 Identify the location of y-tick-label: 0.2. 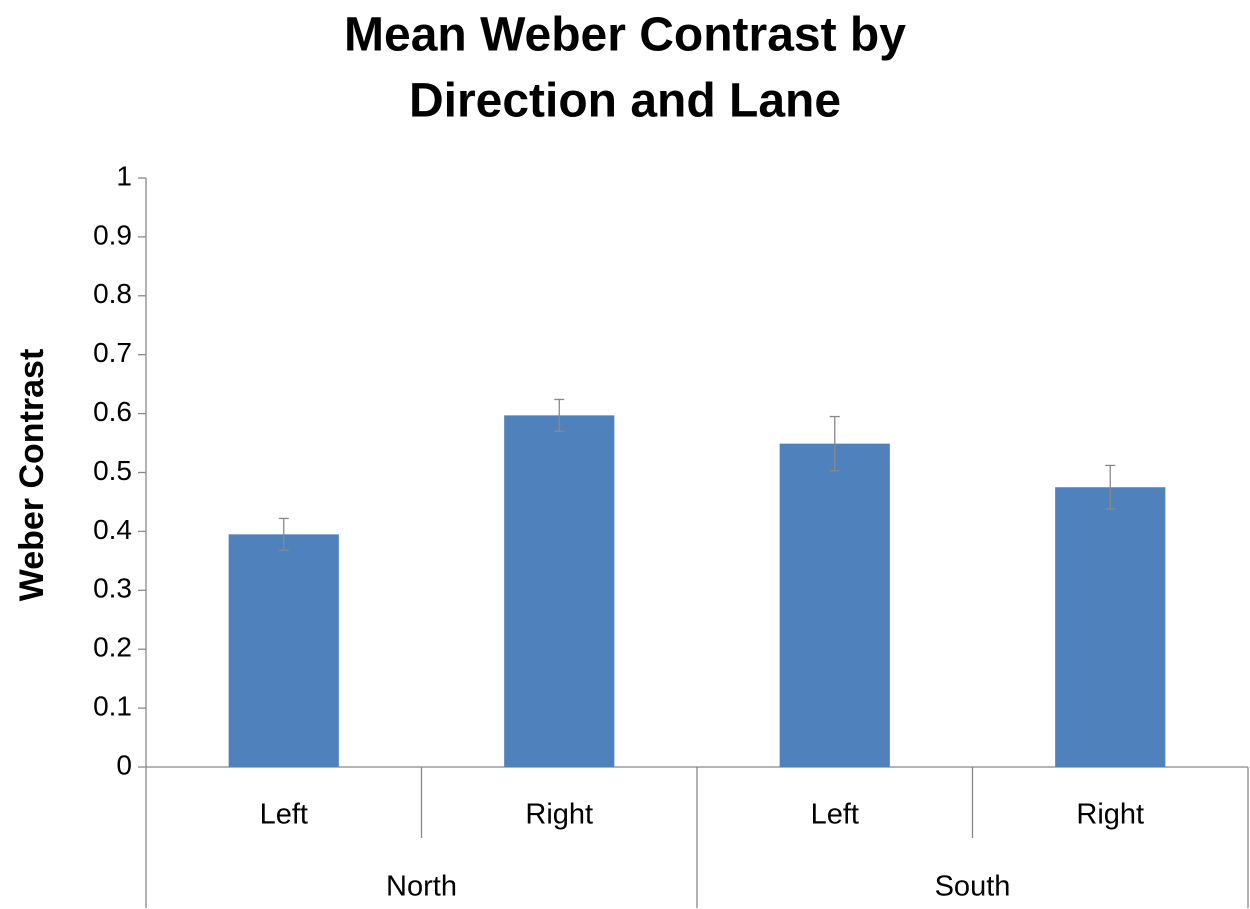
(112, 647).